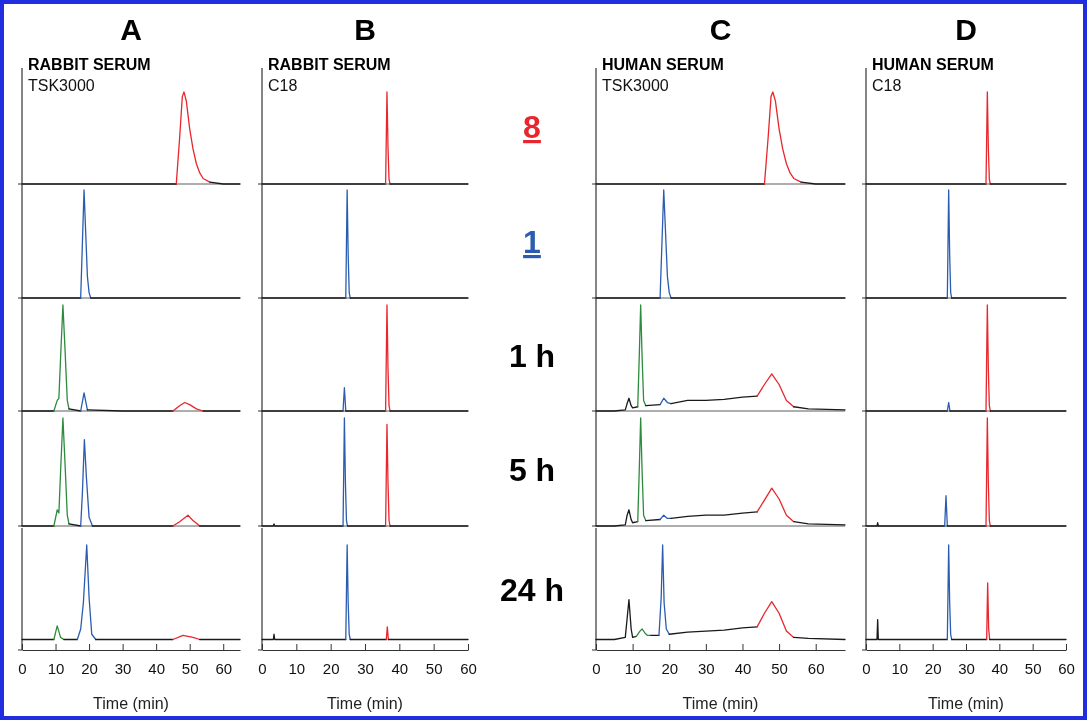  What do you see at coordinates (365, 29) in the screenshot?
I see `chart-title: B` at bounding box center [365, 29].